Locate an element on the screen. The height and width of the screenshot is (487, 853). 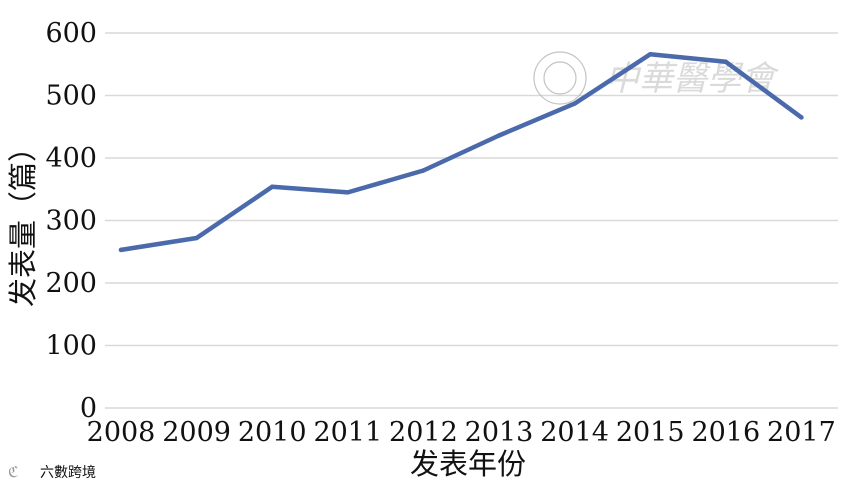
x-tick-labels: 2008 2009 2010 2011 2012 2013 2014 2015 2016 2017 is located at coordinates (461, 432).